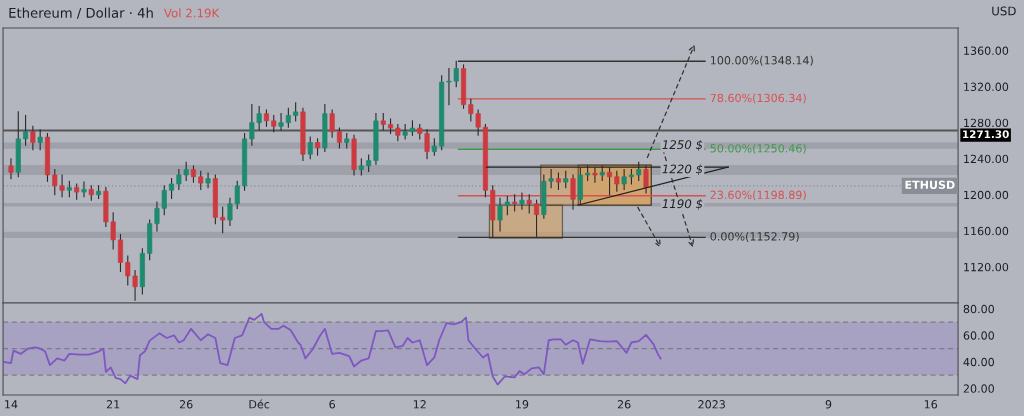  What do you see at coordinates (986, 123) in the screenshot?
I see `y-tick-label: 1280.00` at bounding box center [986, 123].